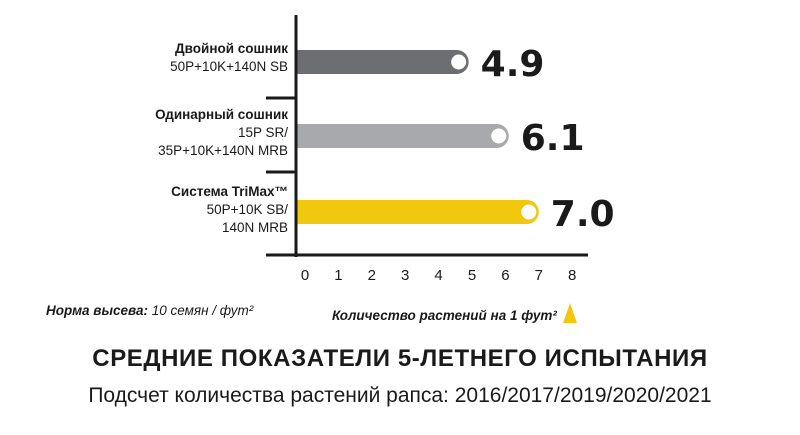 This screenshot has height=435, width=800. I want to click on x-tick-label-4: 4, so click(438, 275).